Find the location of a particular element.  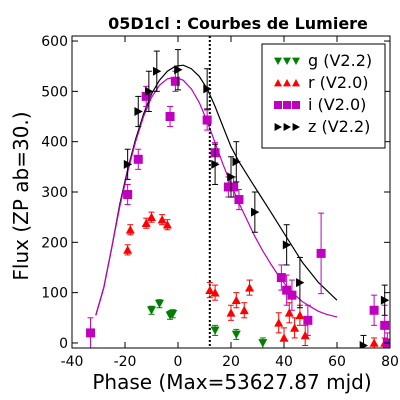

x-axis-label: Phase (Max=53627.87 mjd) is located at coordinates (231, 382).